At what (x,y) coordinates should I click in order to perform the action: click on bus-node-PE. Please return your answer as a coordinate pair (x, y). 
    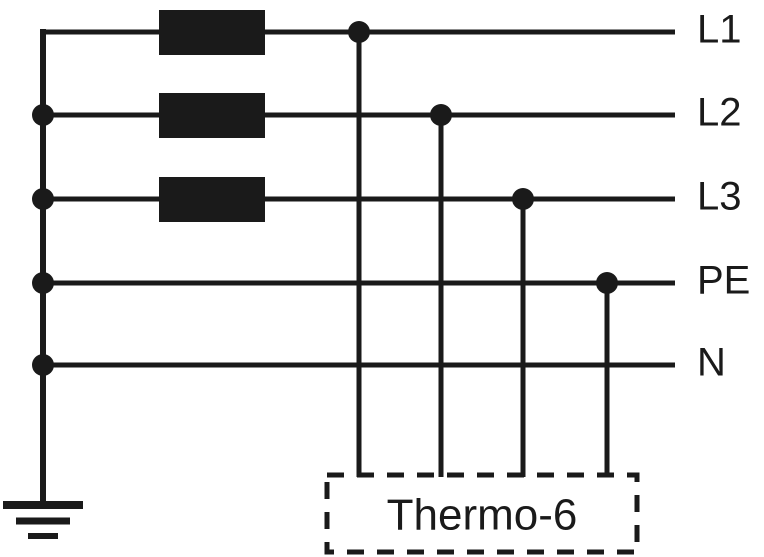
    Looking at the image, I should click on (43, 283).